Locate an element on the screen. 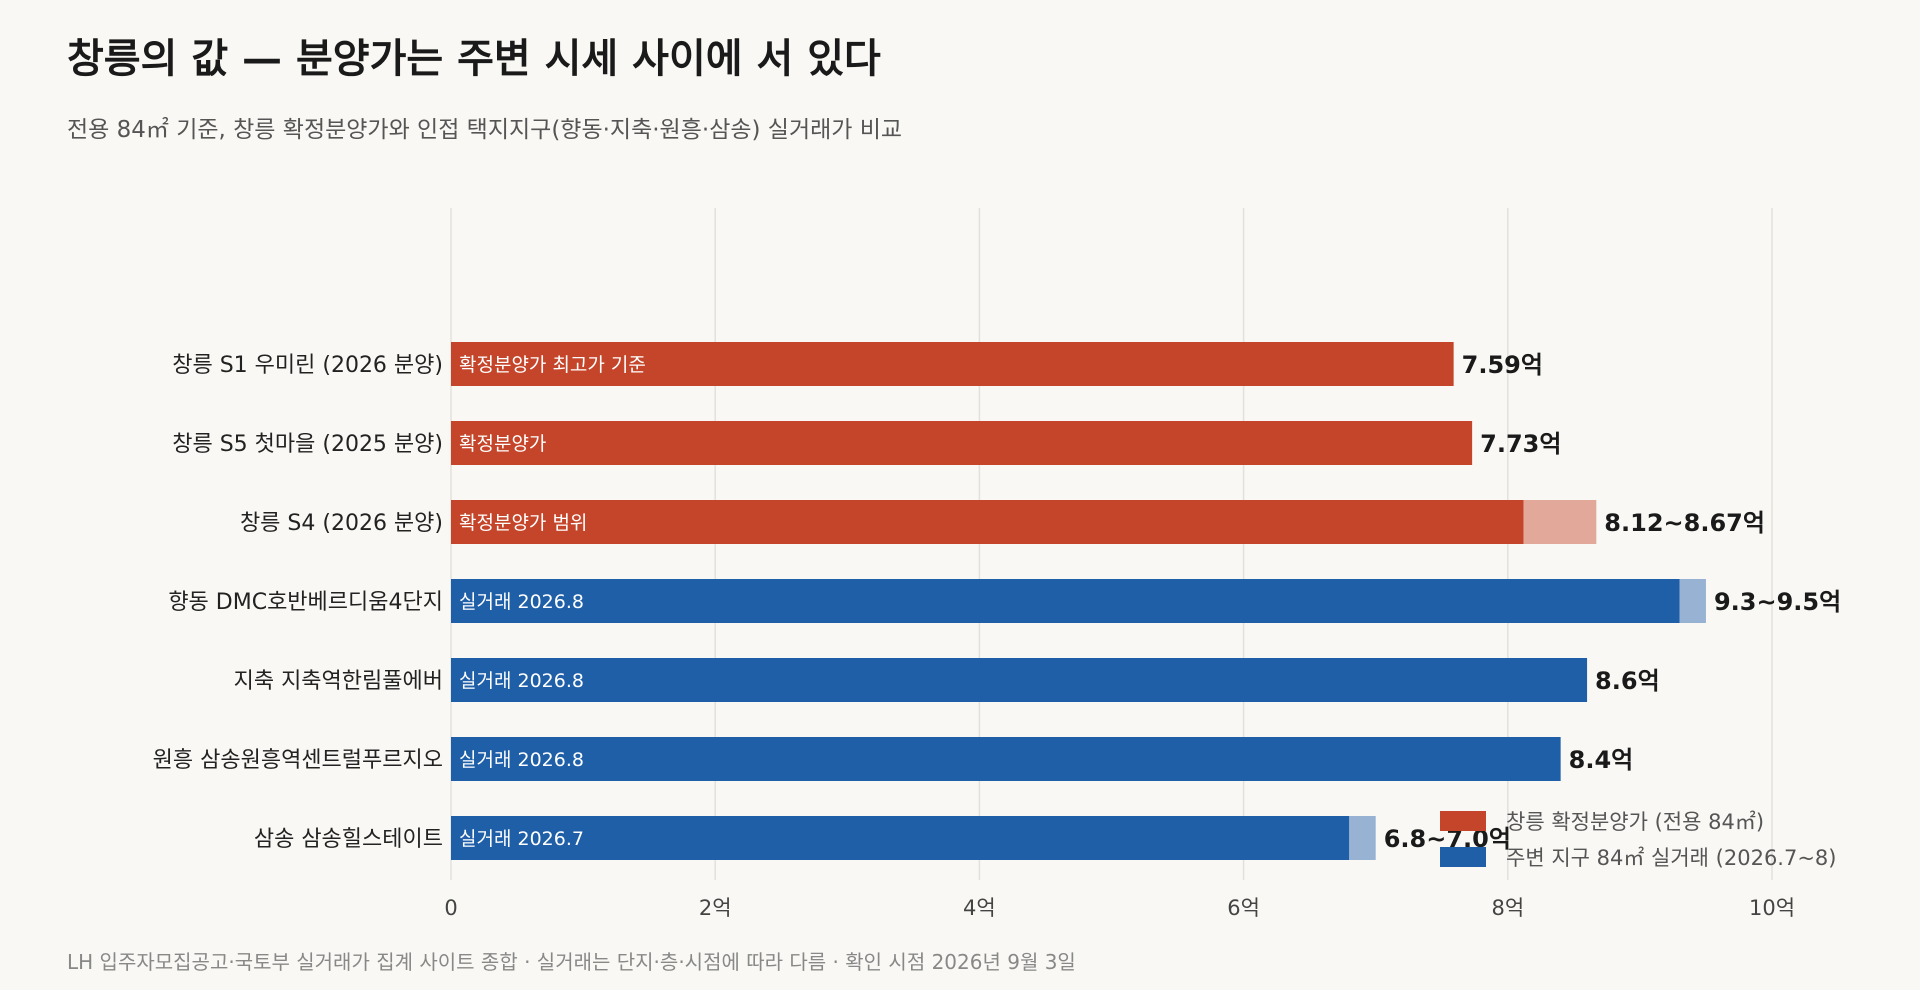 The image size is (1920, 990). category-label: 창릉 S5 첫마을 (2025 분양) is located at coordinates (307, 444).